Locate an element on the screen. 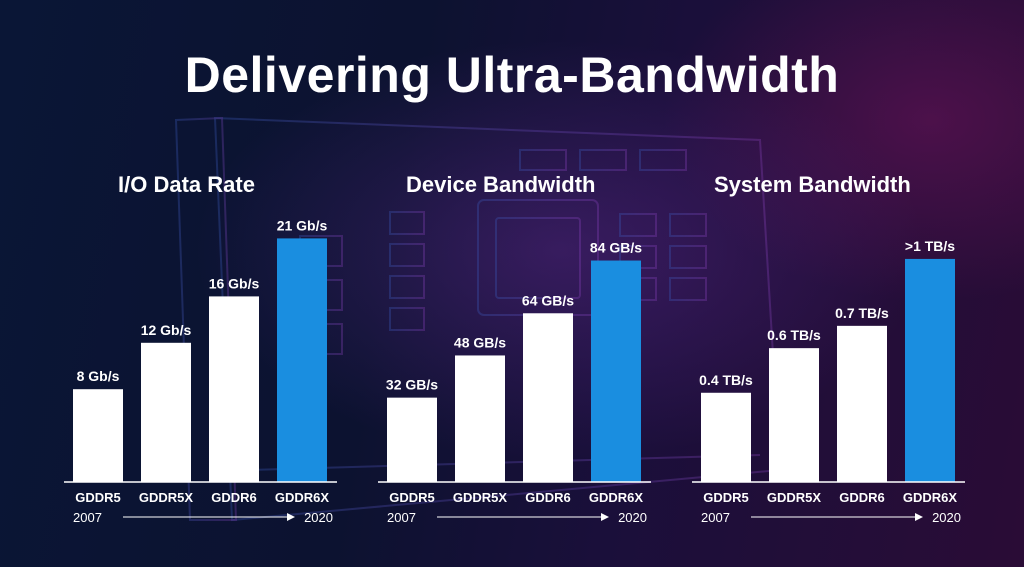 The height and width of the screenshot is (567, 1024). bar-value-label: 64 GB/s is located at coordinates (548, 300).